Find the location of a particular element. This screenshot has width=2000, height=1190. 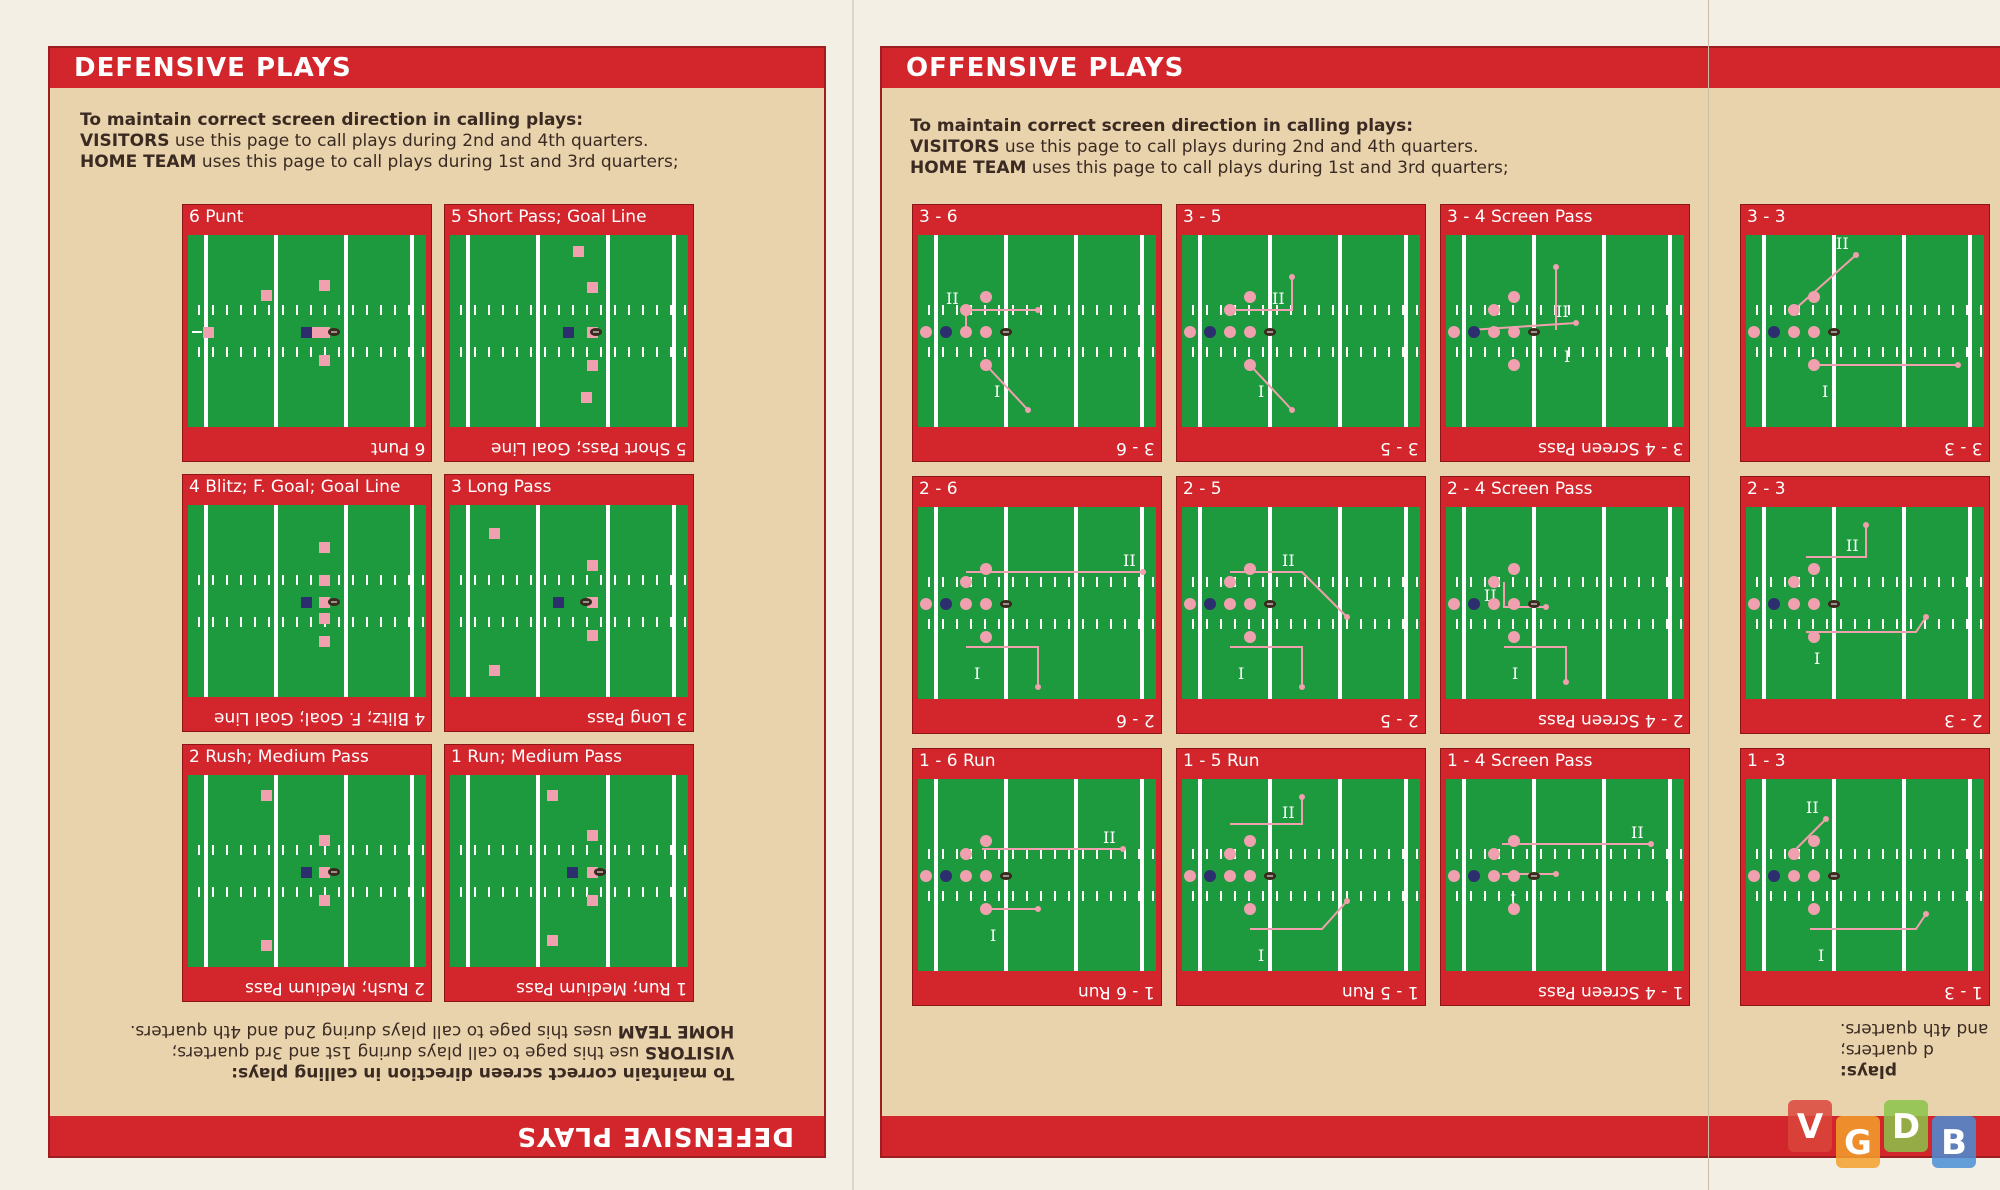

play-label: 1 - 6 Run is located at coordinates (957, 761).